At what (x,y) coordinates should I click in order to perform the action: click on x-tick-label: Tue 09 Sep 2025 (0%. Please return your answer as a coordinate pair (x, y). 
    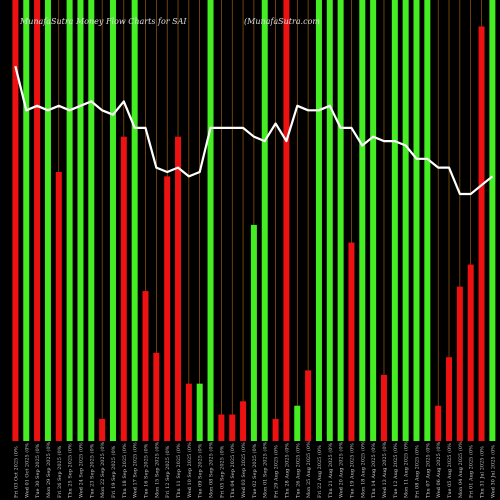
    Looking at the image, I should click on (200, 470).